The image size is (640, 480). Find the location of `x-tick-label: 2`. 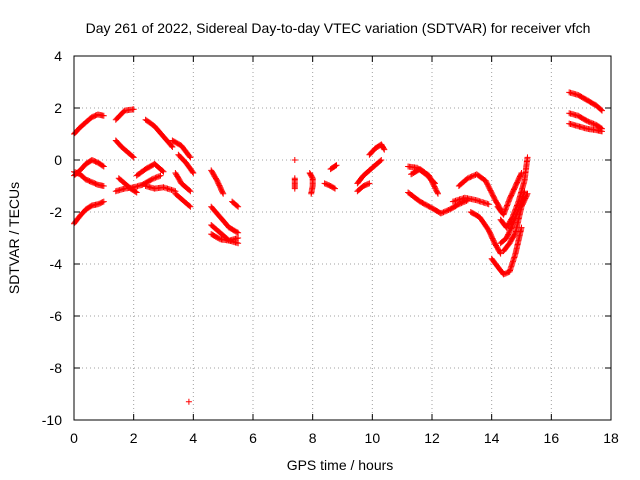

x-tick-label: 2 is located at coordinates (134, 438).